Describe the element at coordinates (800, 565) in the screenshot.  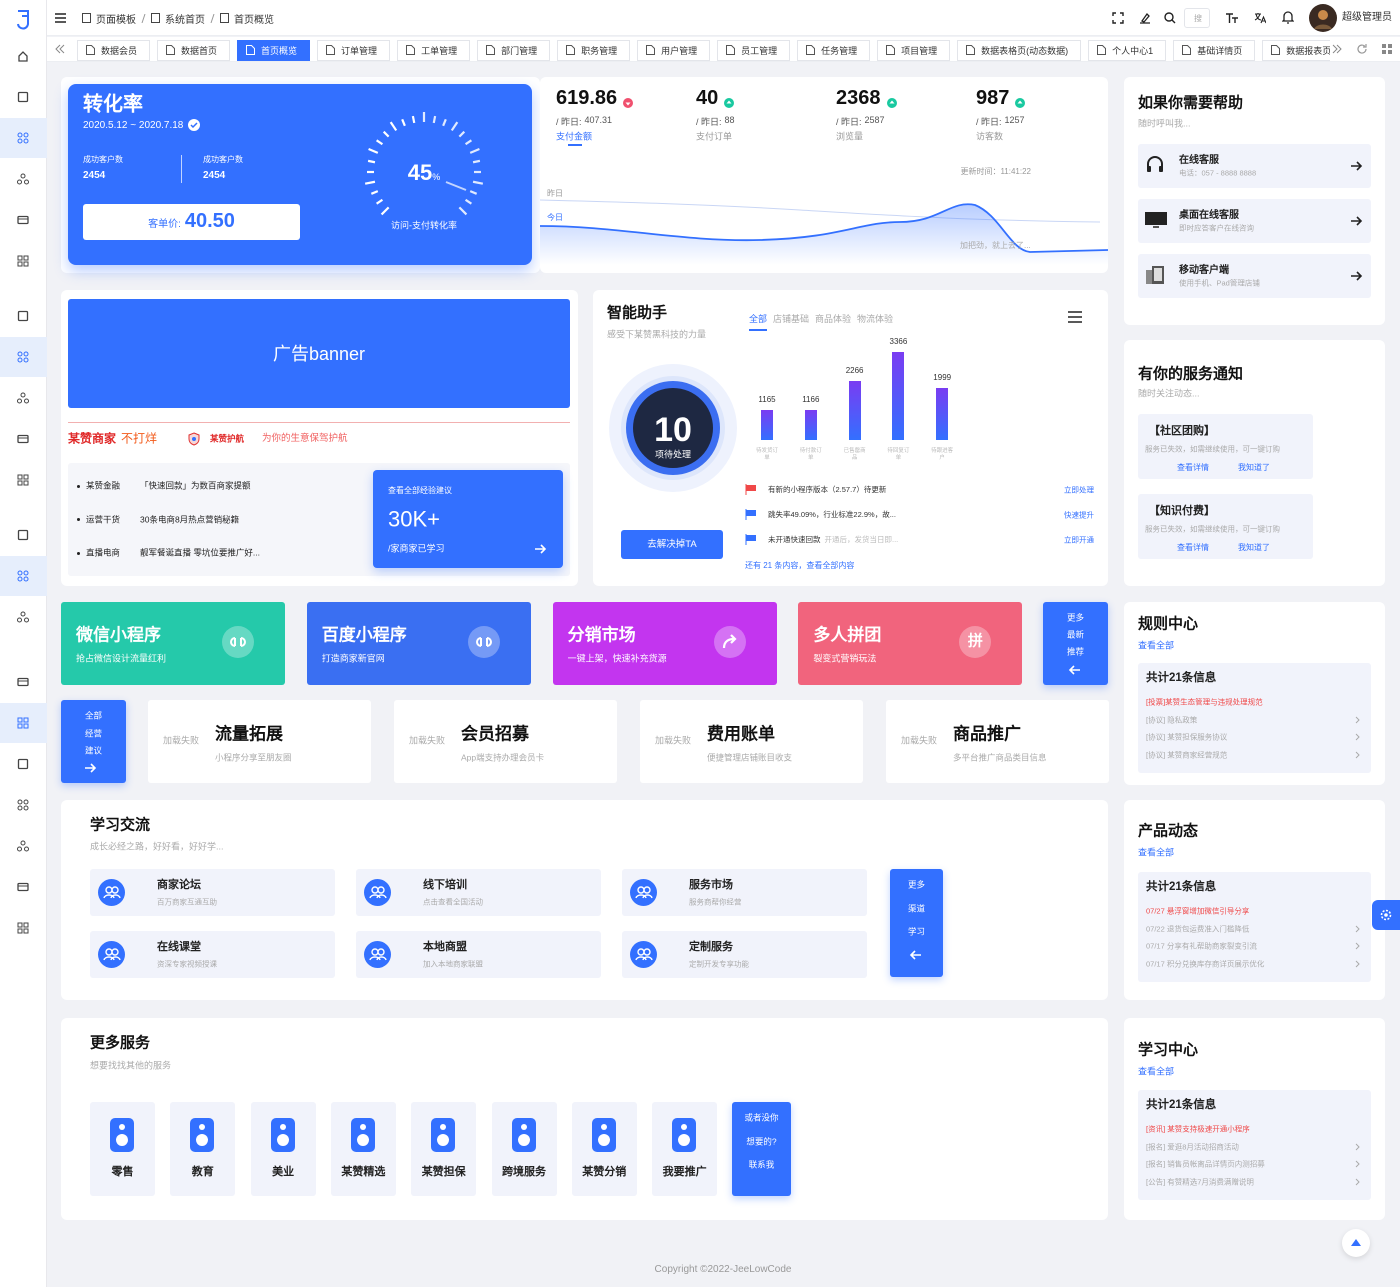
I see `assistant-footer: 还有 21 条内容，查看全部内容` at that location.